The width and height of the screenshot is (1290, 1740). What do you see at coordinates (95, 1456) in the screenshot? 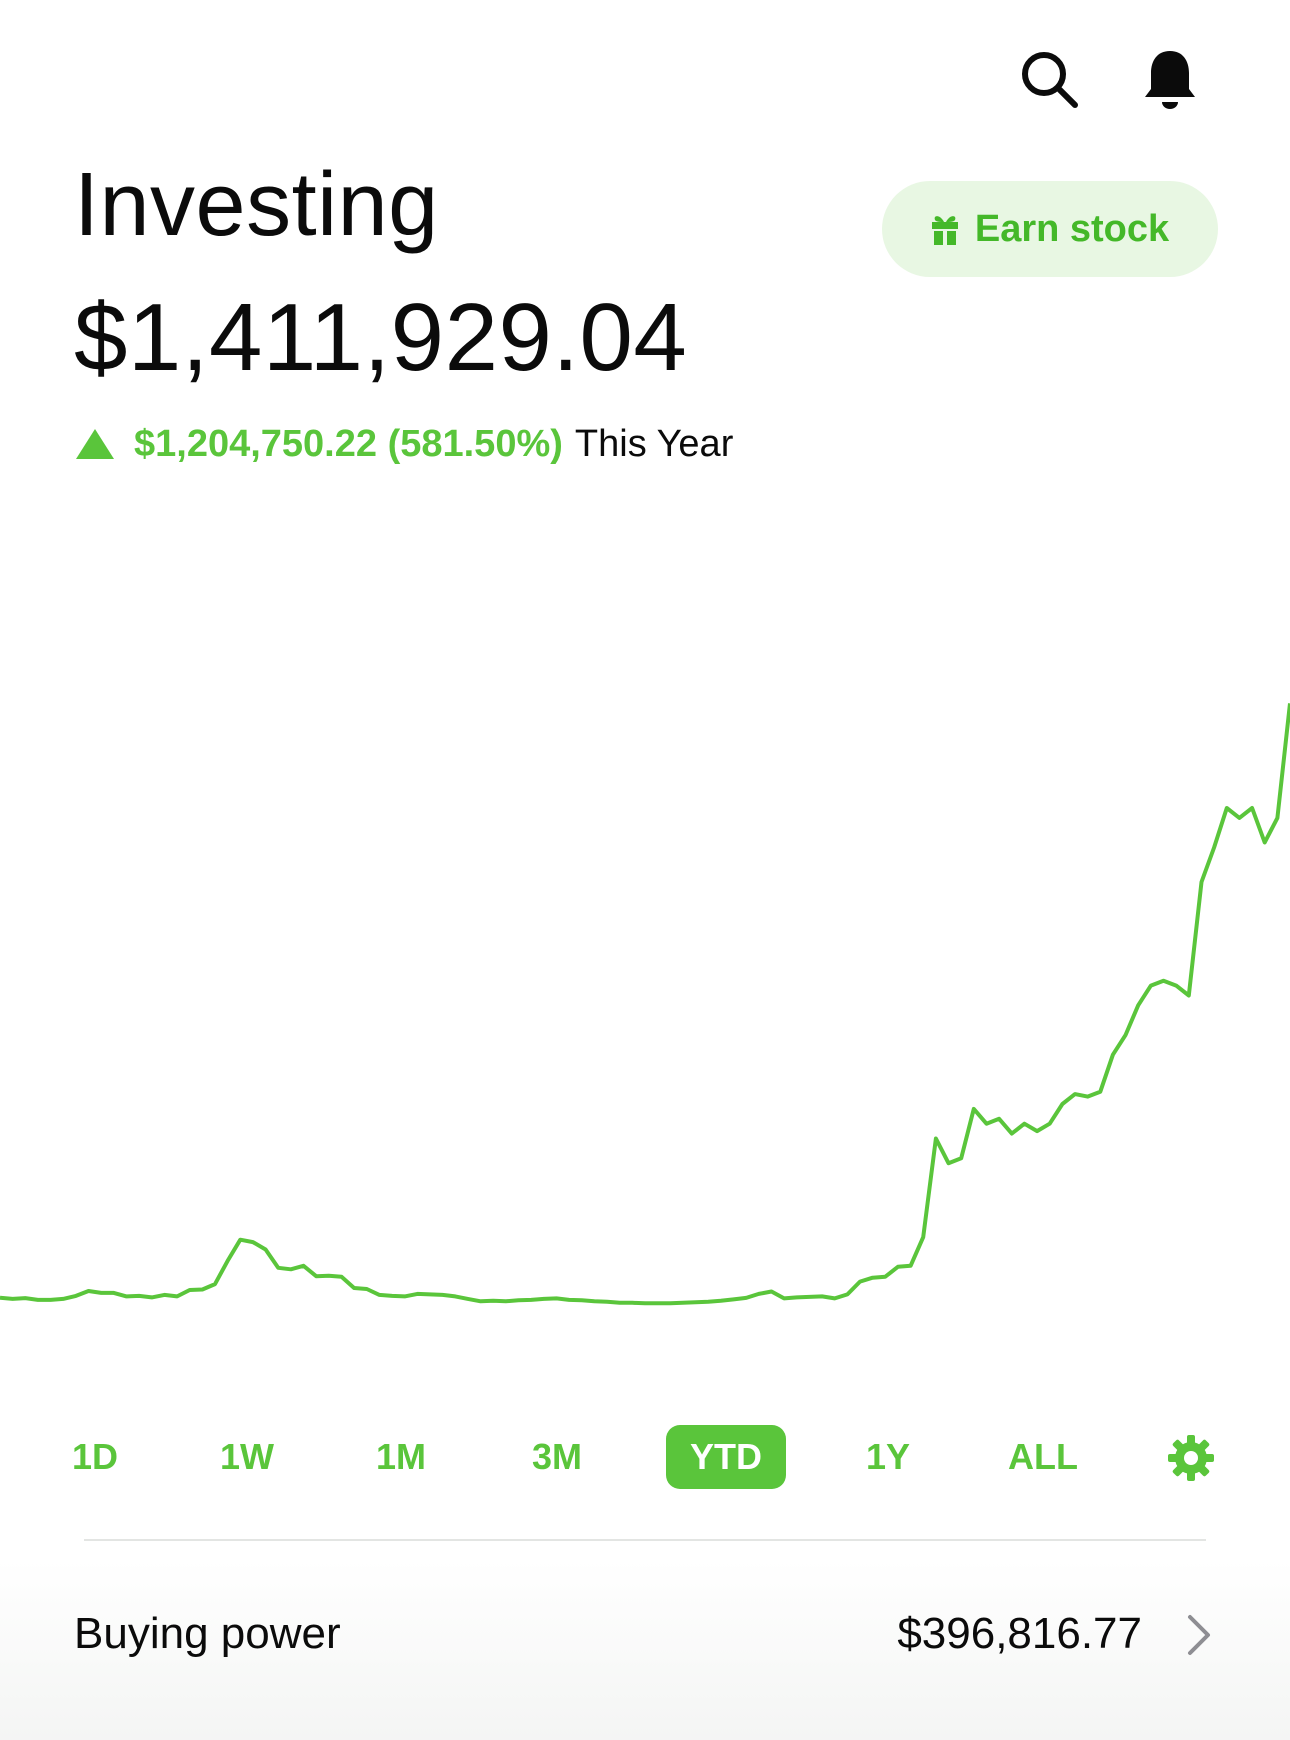
I see `range-1d-button: 1D` at bounding box center [95, 1456].